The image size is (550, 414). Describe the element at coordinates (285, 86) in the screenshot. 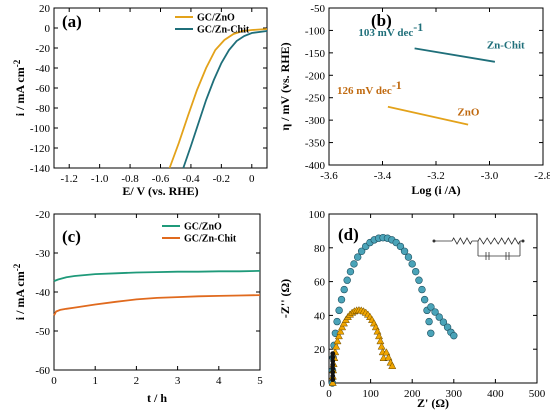

I see `y-axis-label: η / mV (vs. RHE)` at that location.